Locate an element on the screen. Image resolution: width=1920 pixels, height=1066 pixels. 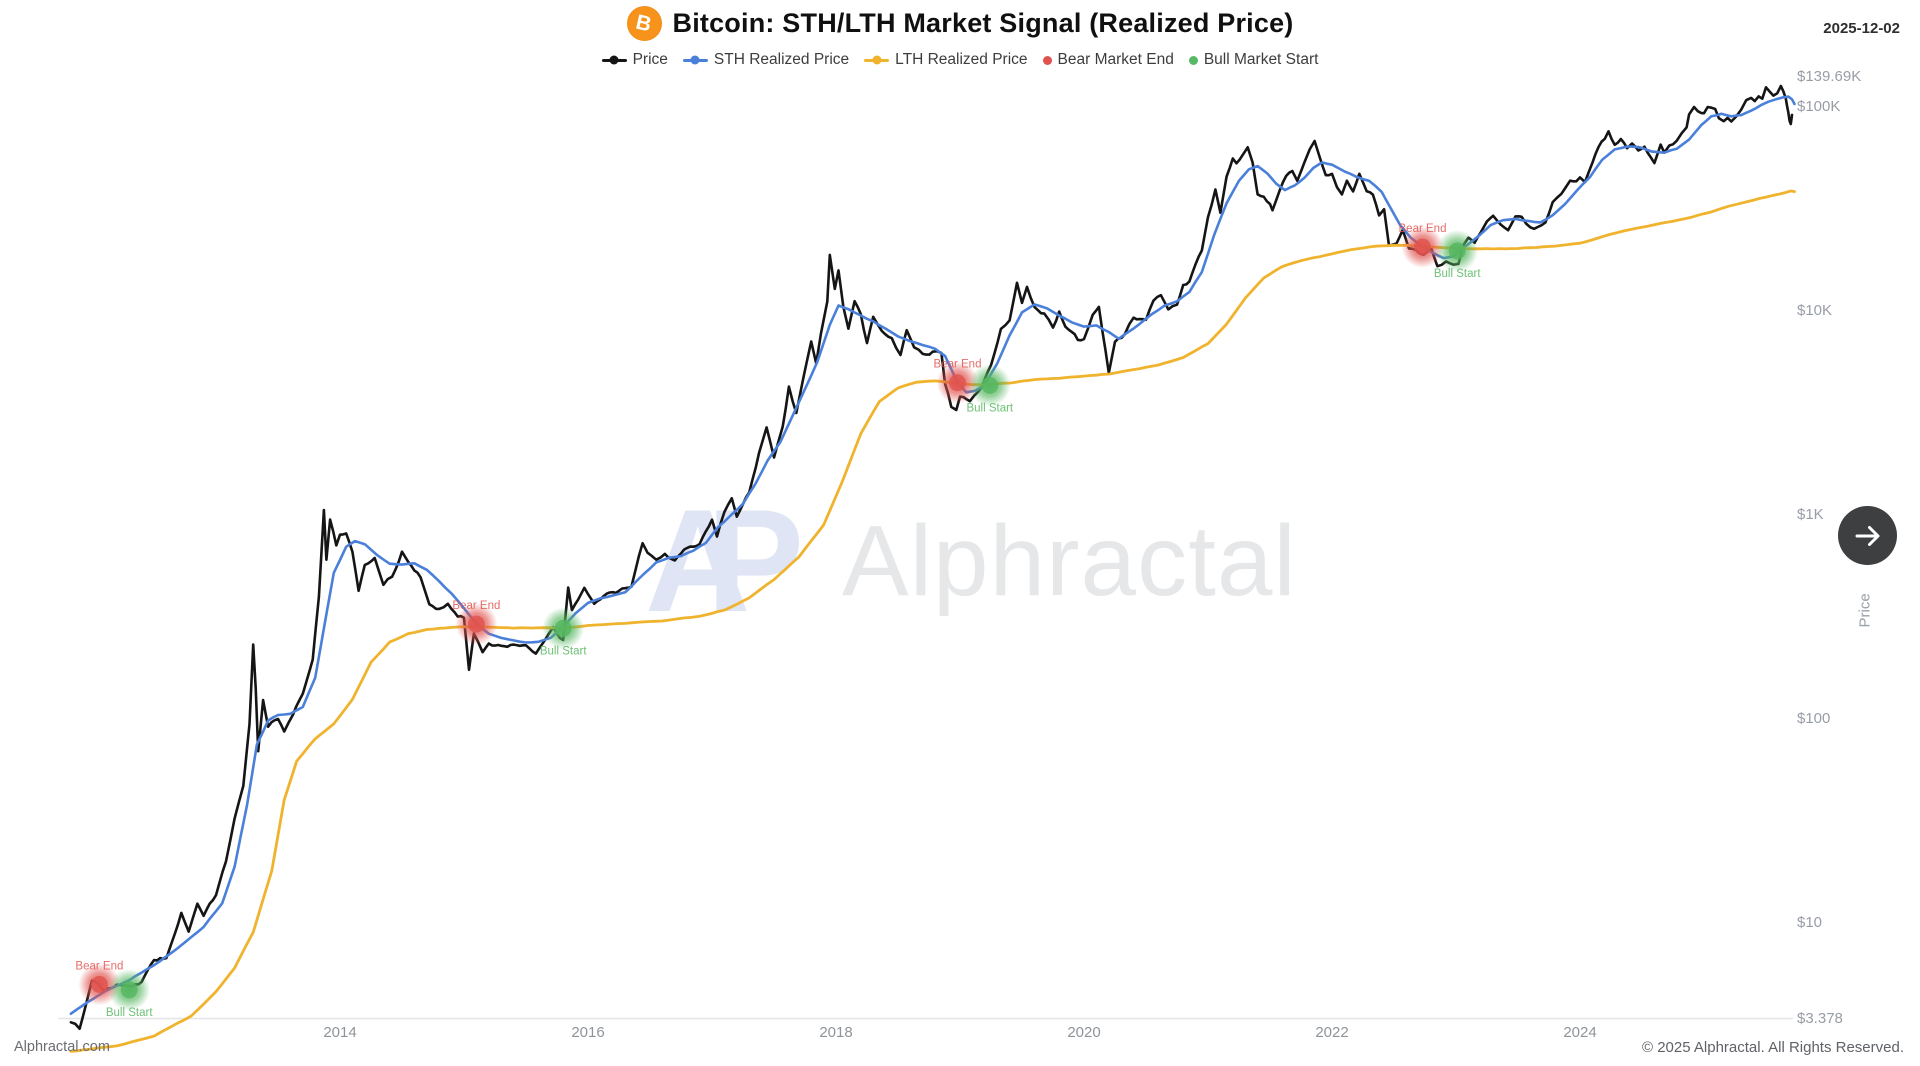
legend-swatch-bear-market-end is located at coordinates (1047, 60).